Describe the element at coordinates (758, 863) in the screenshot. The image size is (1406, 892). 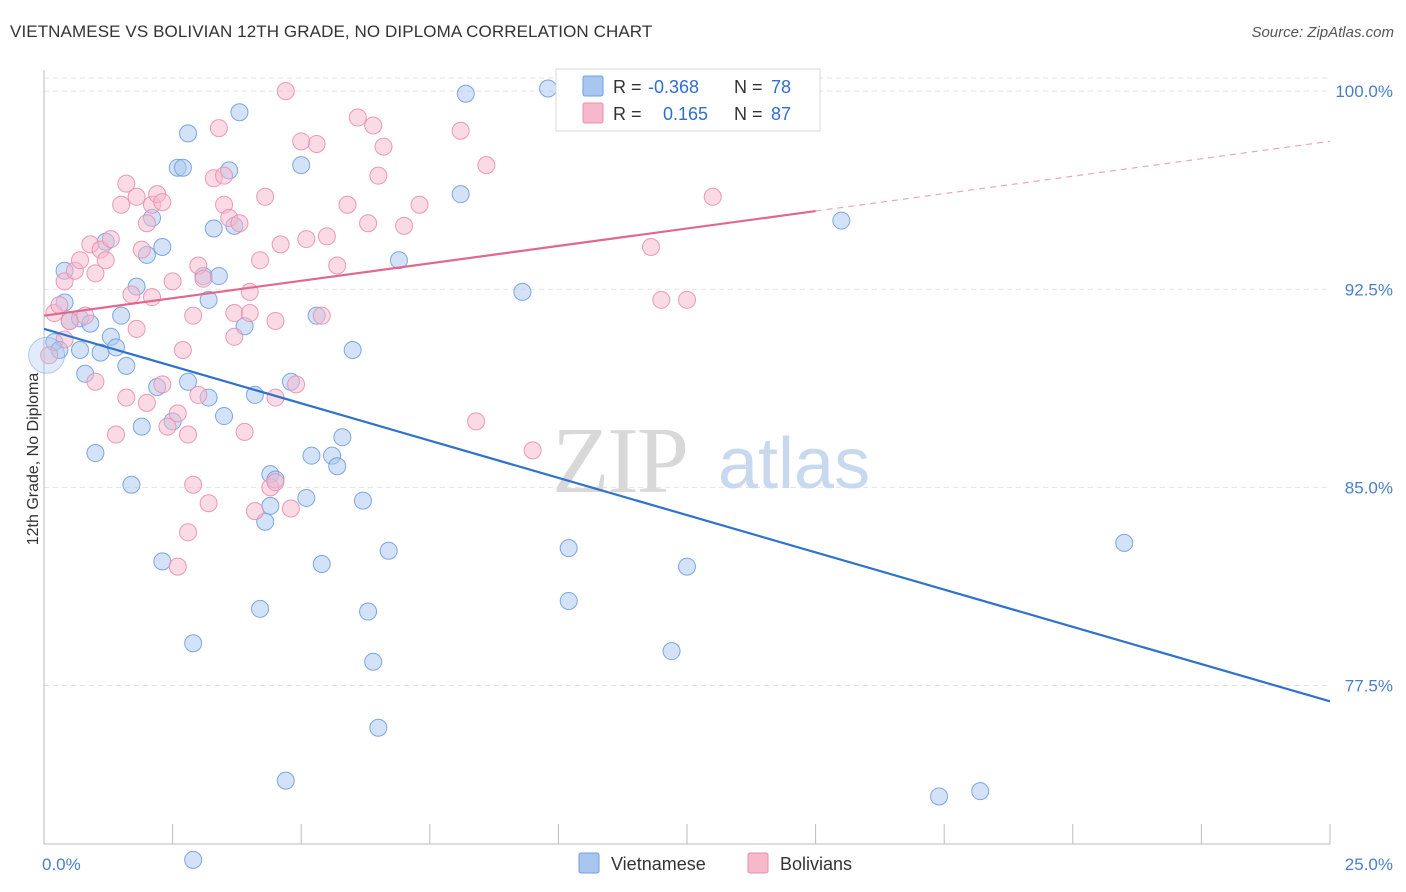
I see `legend-swatch-bolivians` at that location.